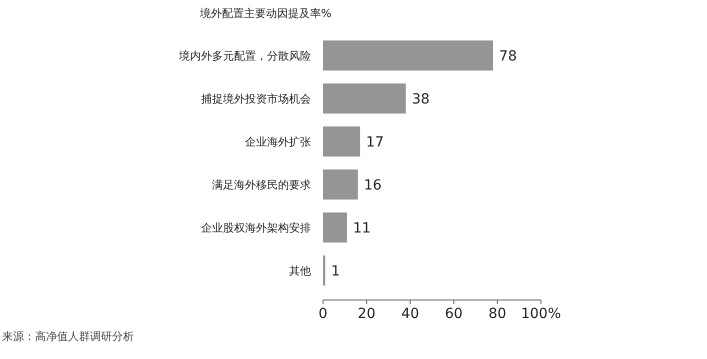  Describe the element at coordinates (508, 56) in the screenshot. I see `data-label: 78` at that location.